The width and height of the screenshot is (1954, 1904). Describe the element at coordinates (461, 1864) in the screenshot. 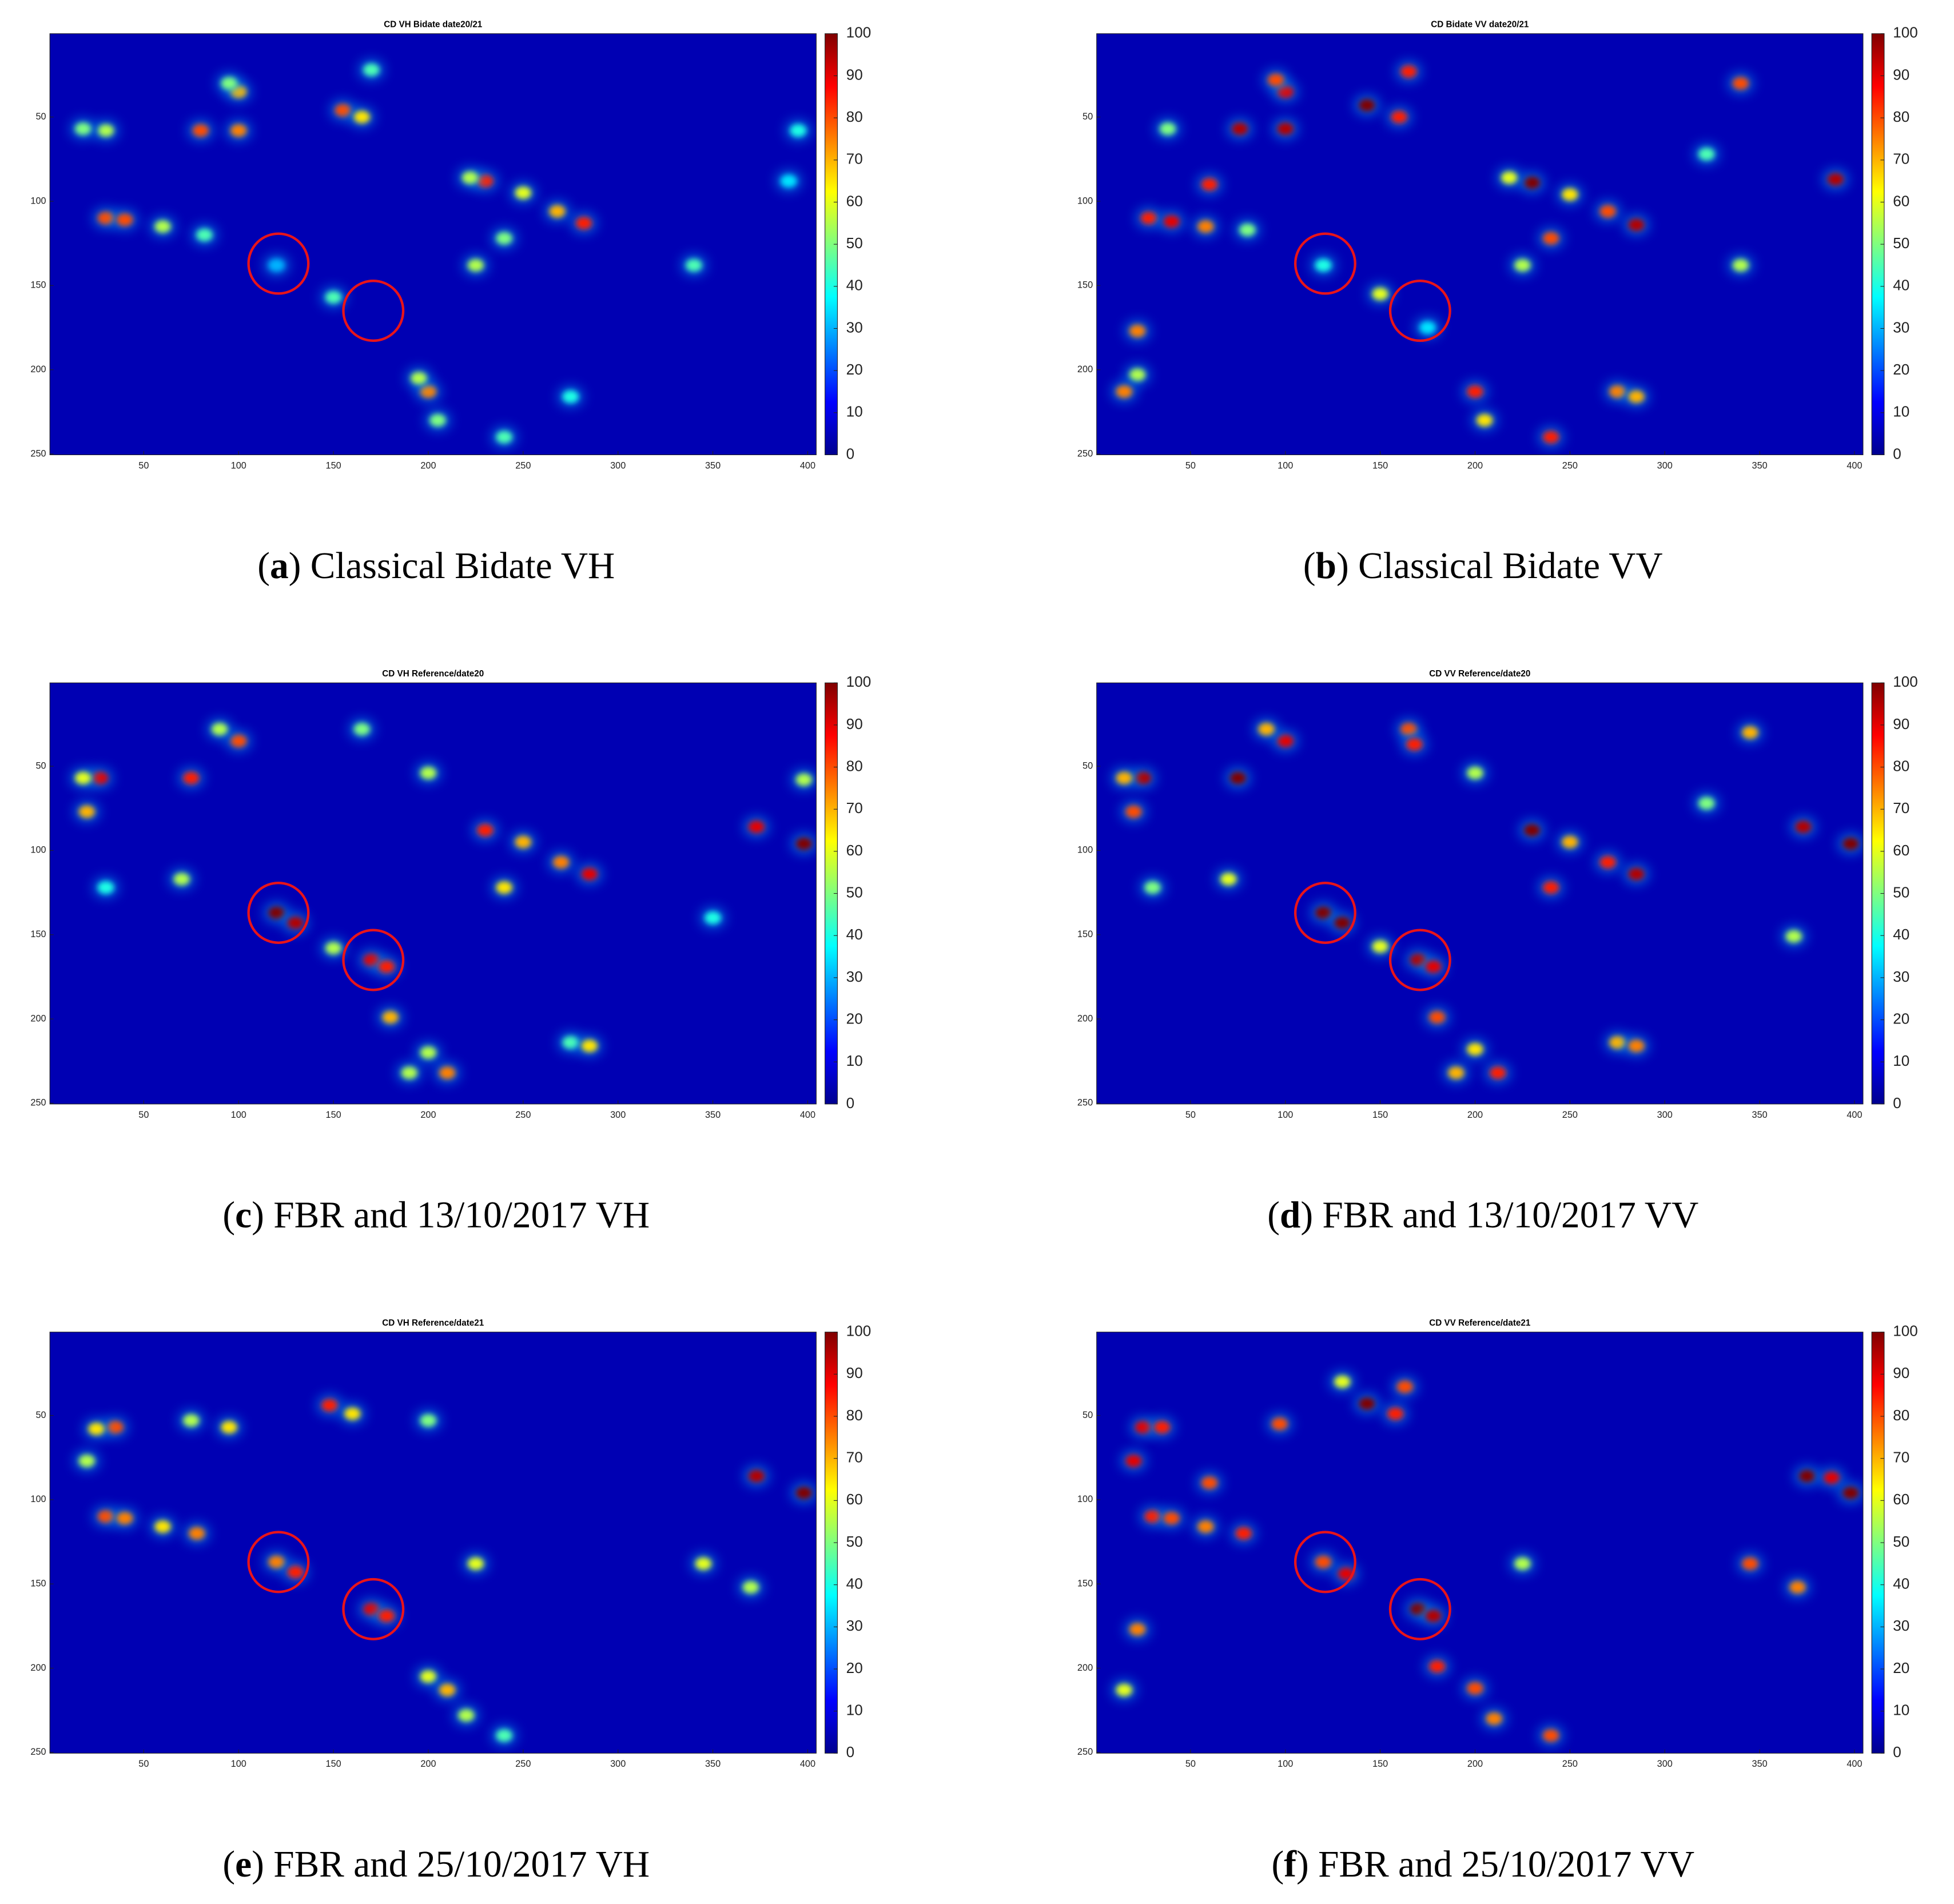

I see `caption-text: FBR and 25/10/2017 VH` at that location.